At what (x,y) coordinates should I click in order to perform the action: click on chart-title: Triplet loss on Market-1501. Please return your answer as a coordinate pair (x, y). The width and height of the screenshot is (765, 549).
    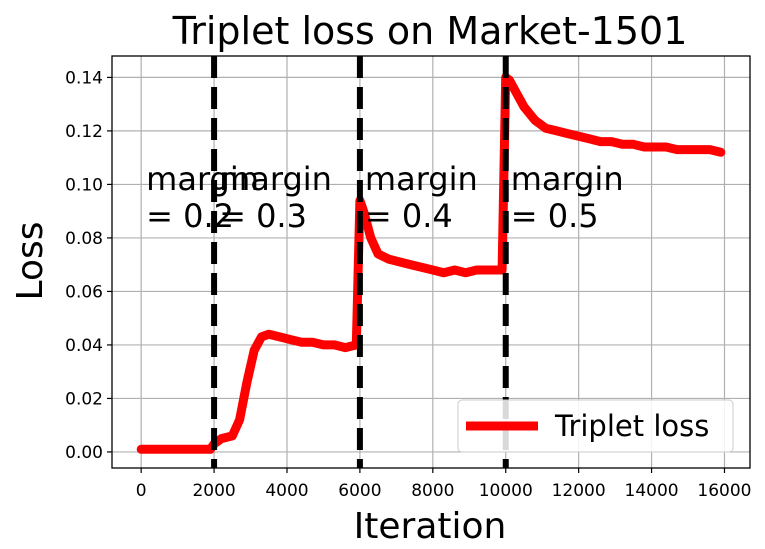
    Looking at the image, I should click on (430, 31).